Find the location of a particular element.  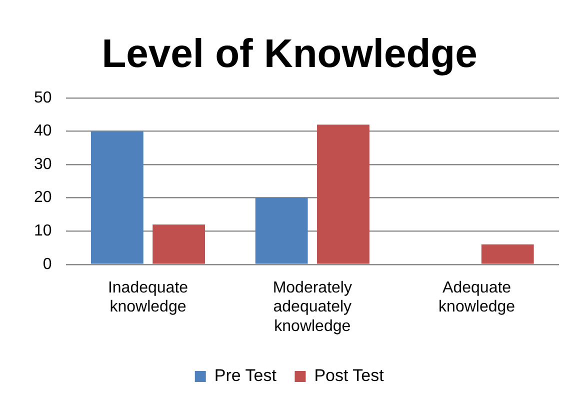

y-tick-label: 20 is located at coordinates (43, 197).